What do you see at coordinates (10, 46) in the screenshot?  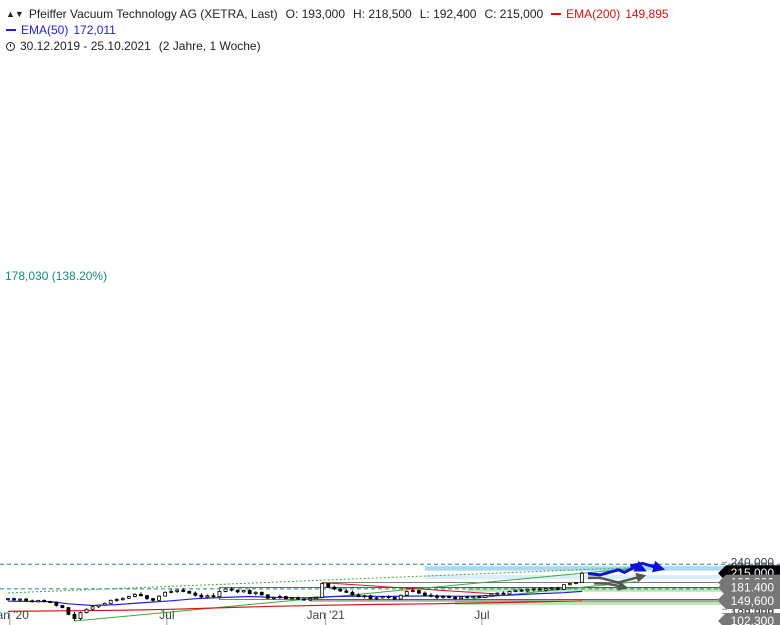 I see `clock-icon` at bounding box center [10, 46].